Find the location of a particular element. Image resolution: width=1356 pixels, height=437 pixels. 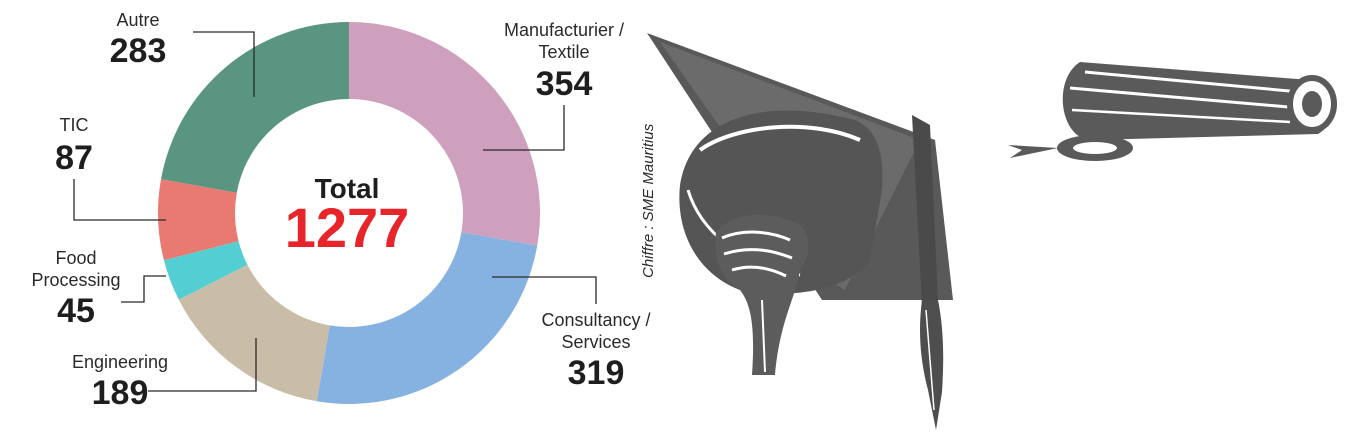

slice-value-4: 87 is located at coordinates (74, 158).